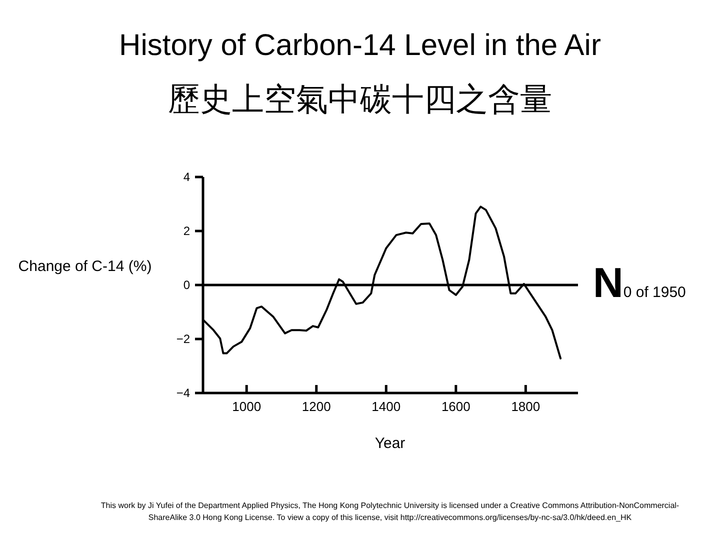 This screenshot has height=540, width=720. I want to click on x-tick-label: 1000, so click(247, 406).